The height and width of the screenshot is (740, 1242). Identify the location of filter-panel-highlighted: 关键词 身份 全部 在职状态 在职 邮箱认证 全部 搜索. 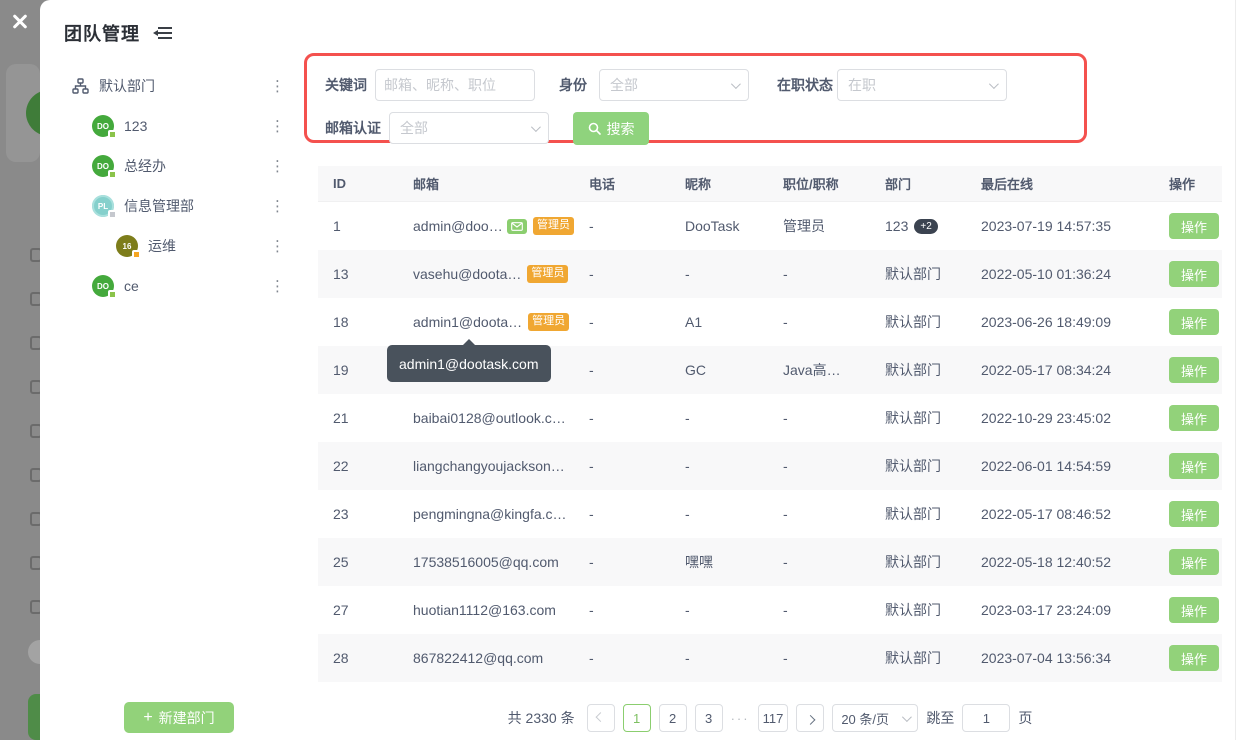
(695, 99).